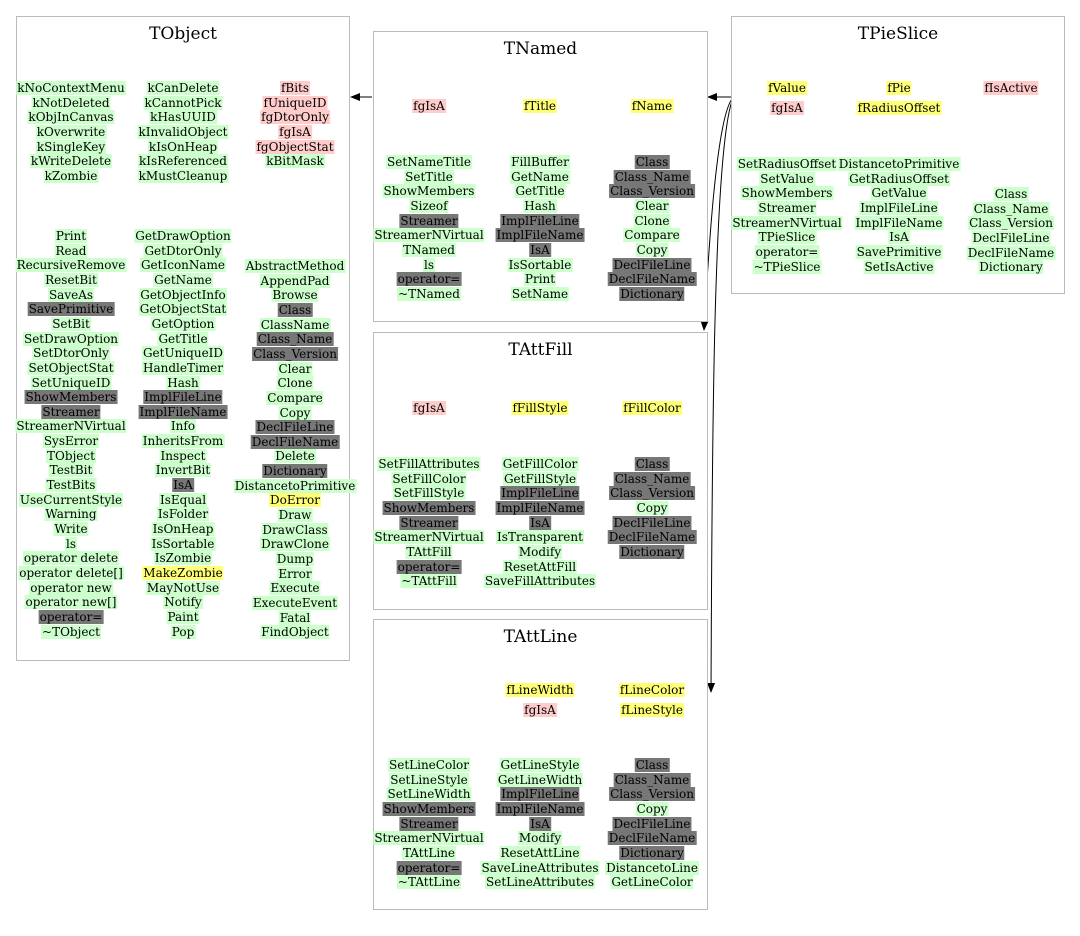 Image resolution: width=1080 pixels, height=936 pixels. What do you see at coordinates (429, 293) in the screenshot?
I see `class-member: ~TNamed` at bounding box center [429, 293].